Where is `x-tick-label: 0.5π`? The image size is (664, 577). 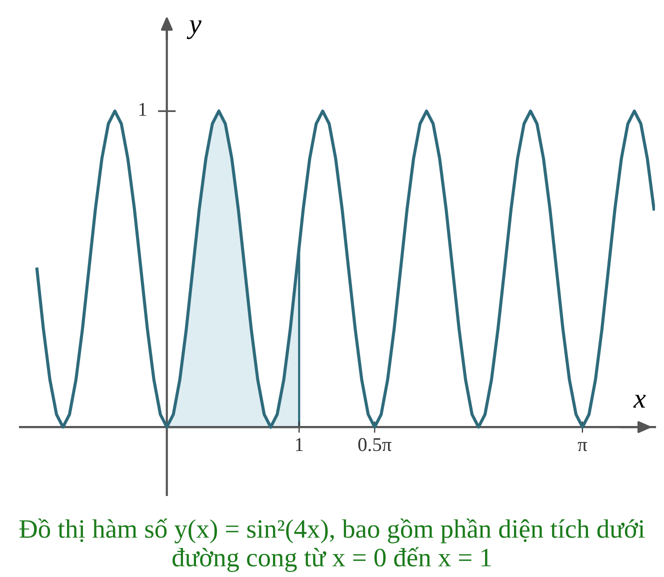 x-tick-label: 0.5π is located at coordinates (375, 445).